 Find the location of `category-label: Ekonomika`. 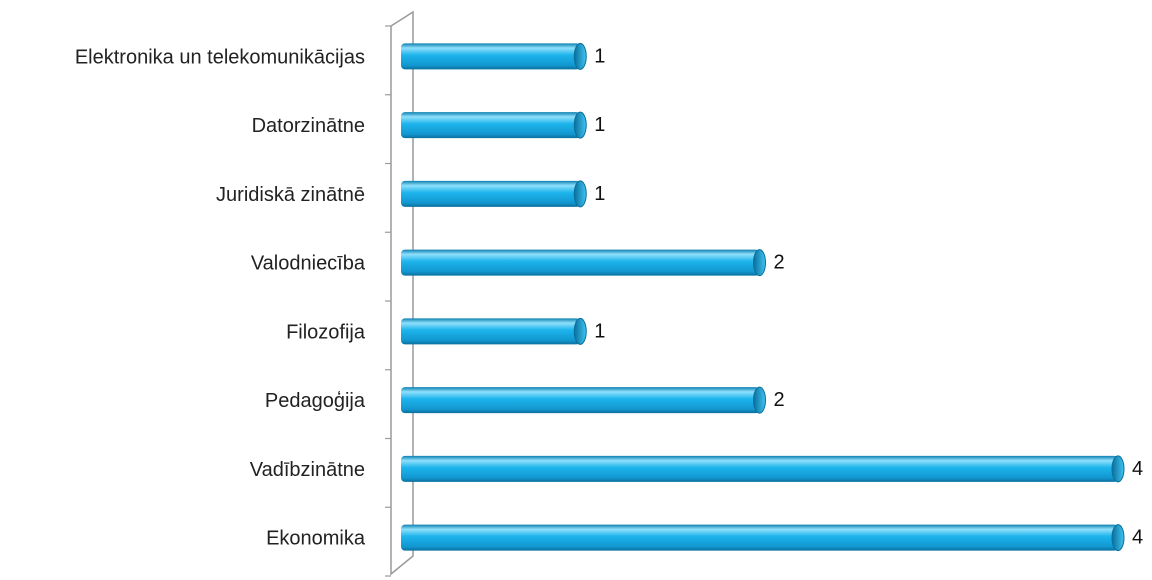

category-label: Ekonomika is located at coordinates (316, 539).